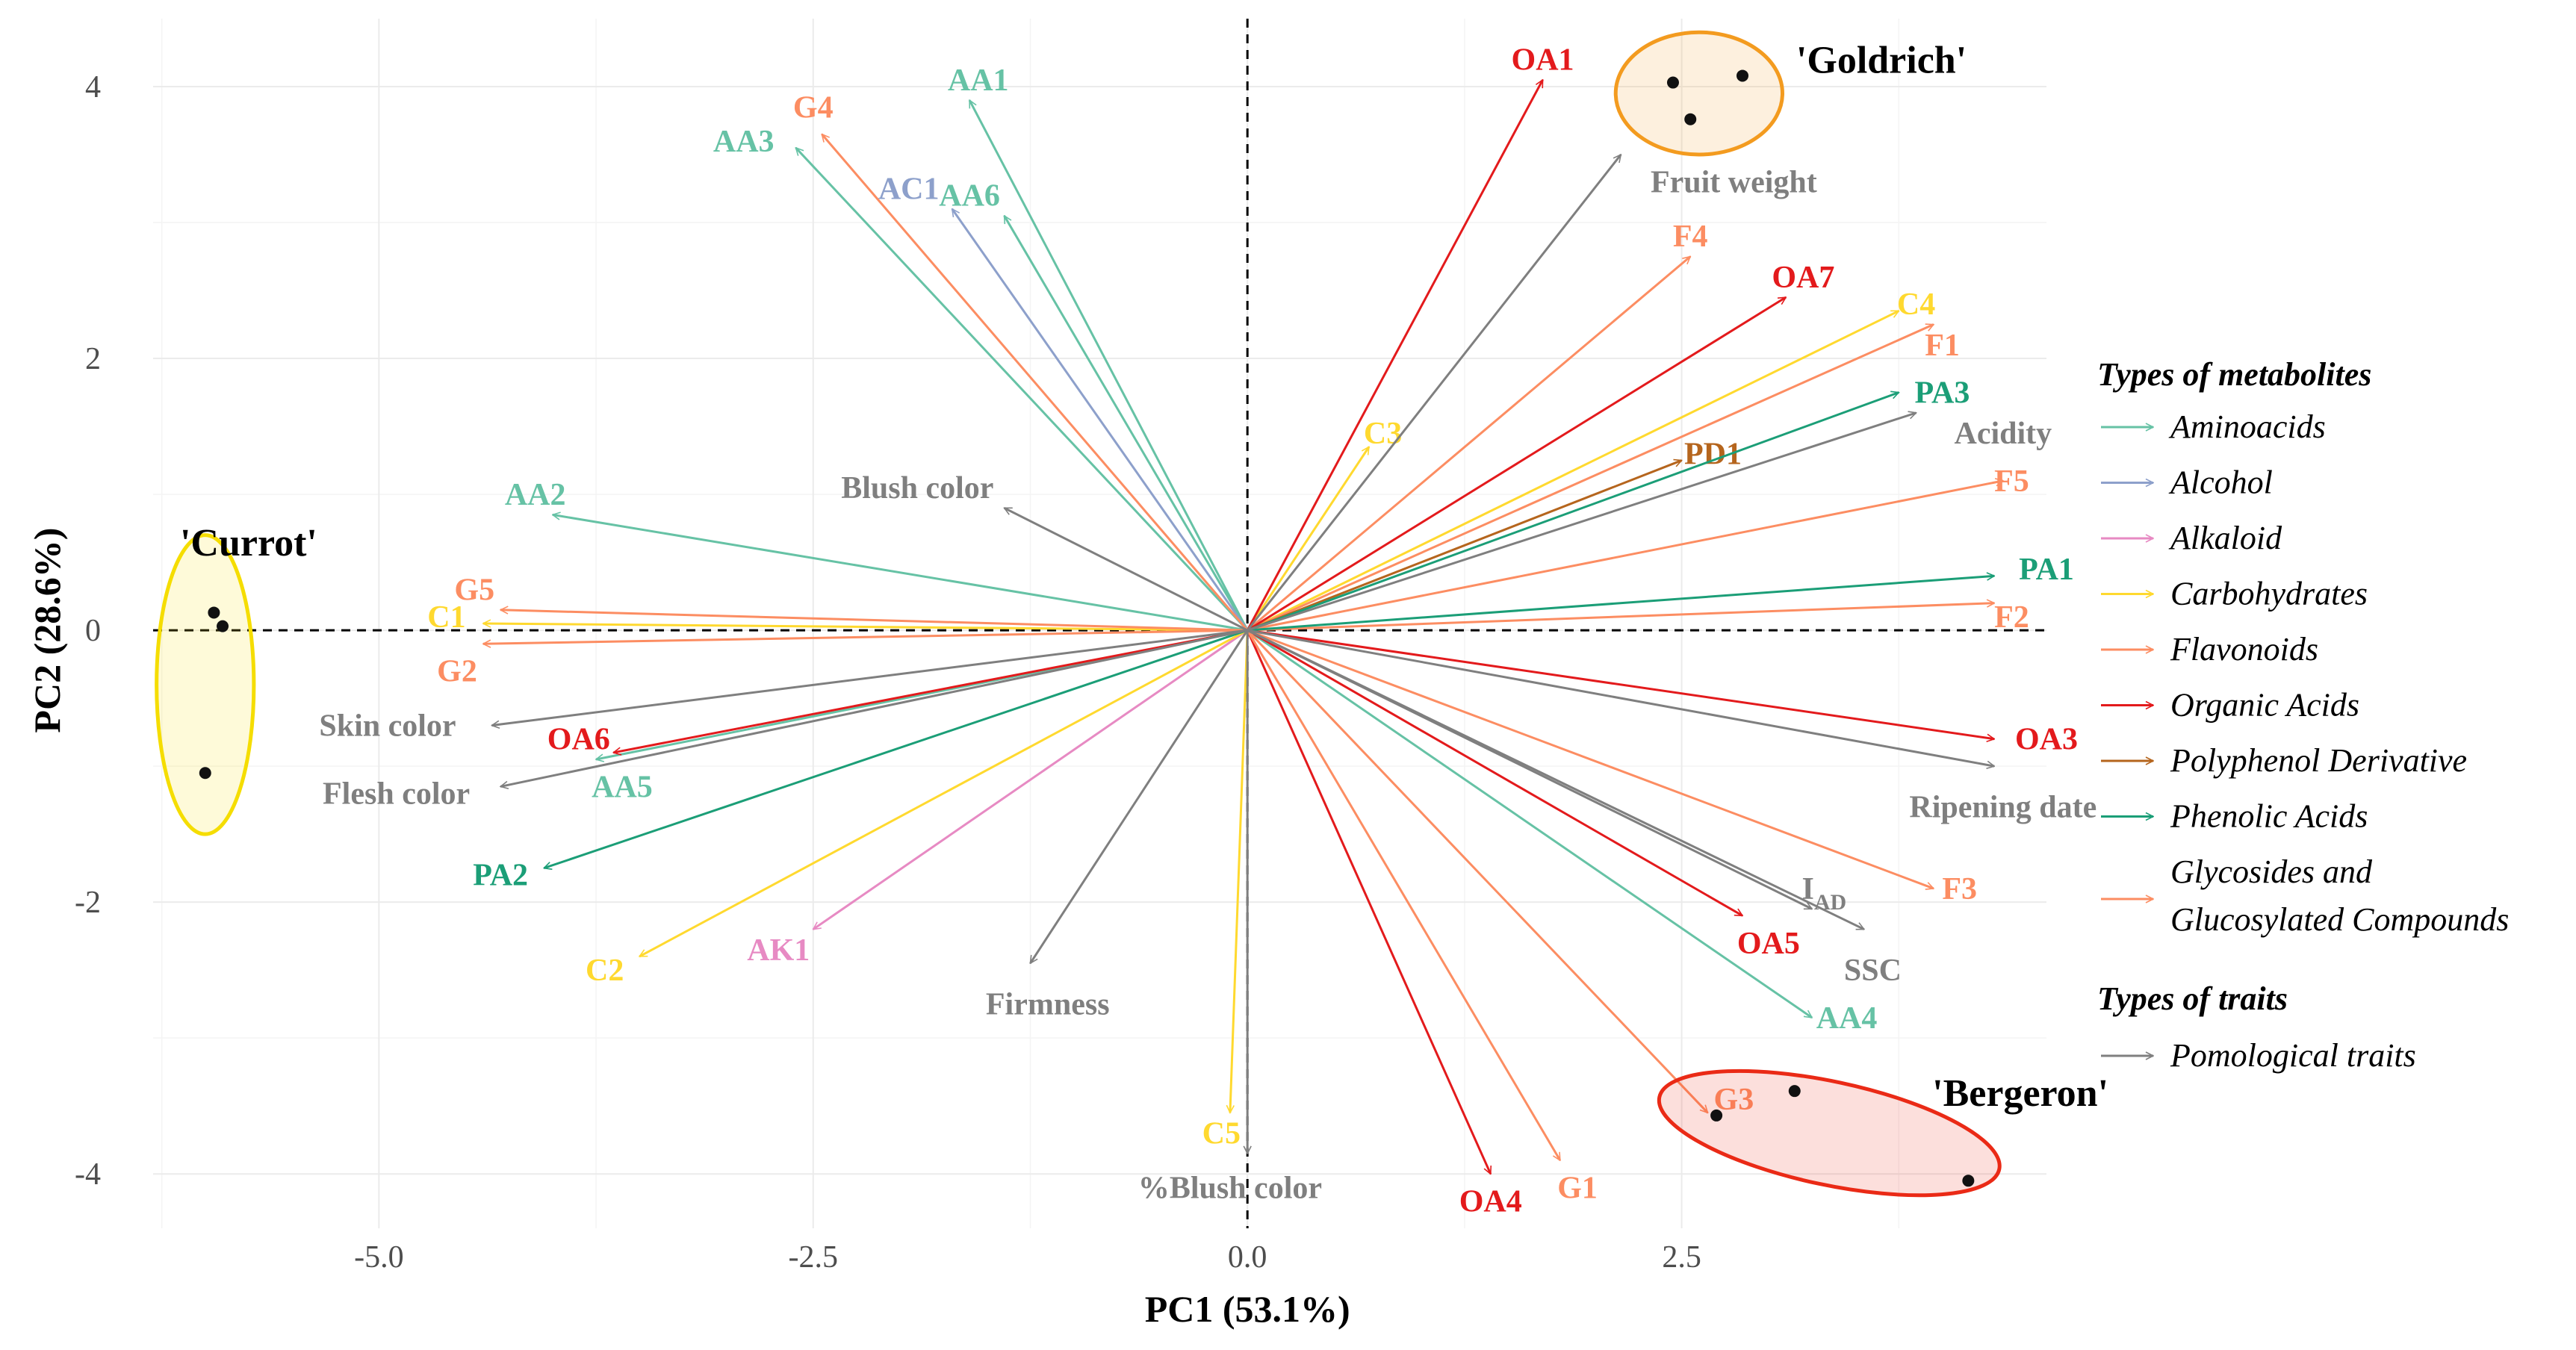 This screenshot has width=2576, height=1350. I want to click on vector-arrow-f5, so click(1625, 556).